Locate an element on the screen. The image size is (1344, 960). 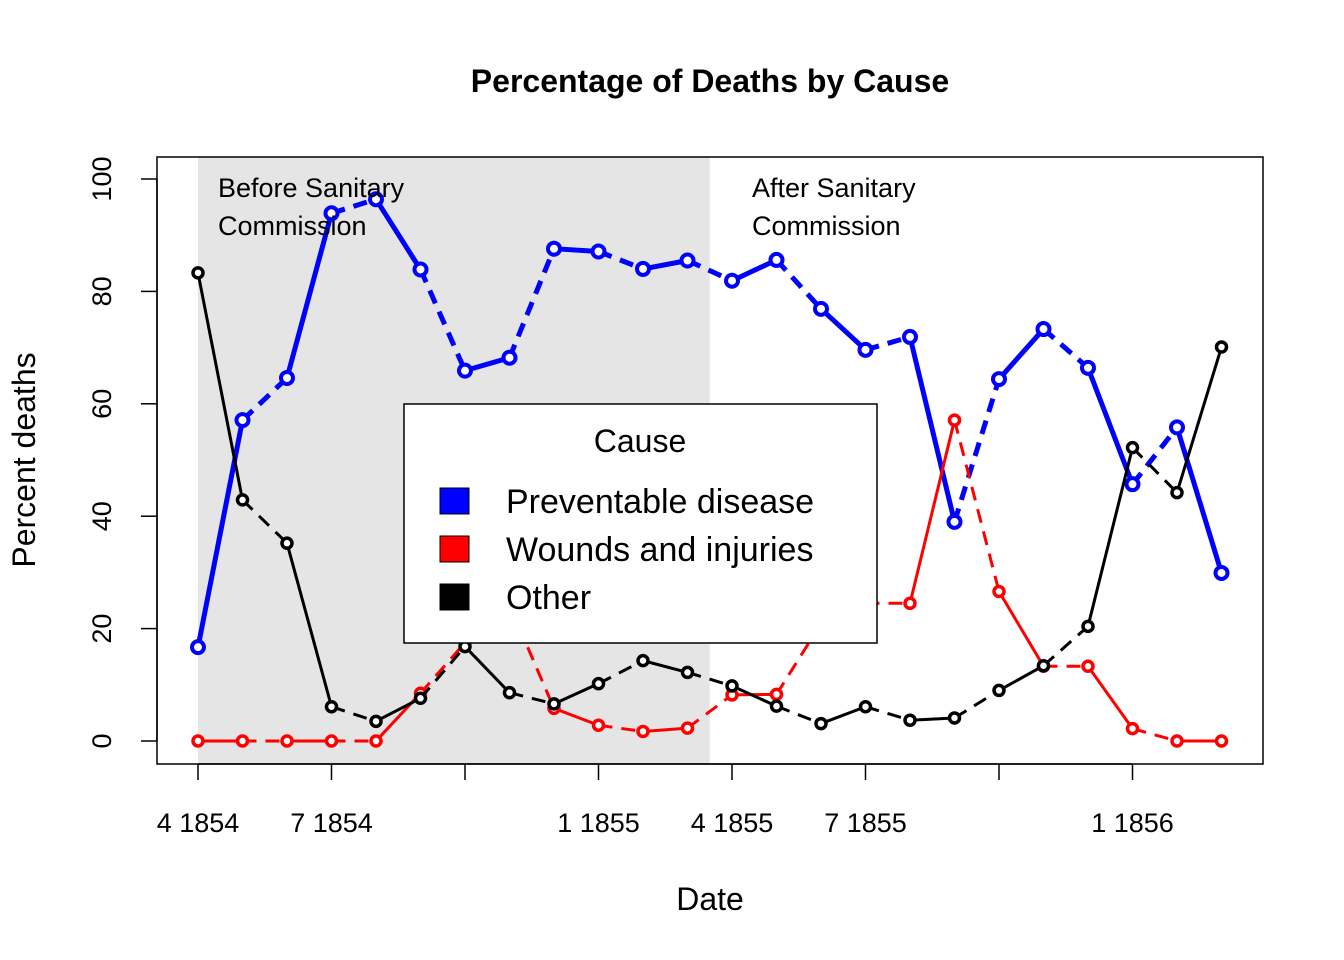
legend-label: Preventable disease is located at coordinates (660, 502).